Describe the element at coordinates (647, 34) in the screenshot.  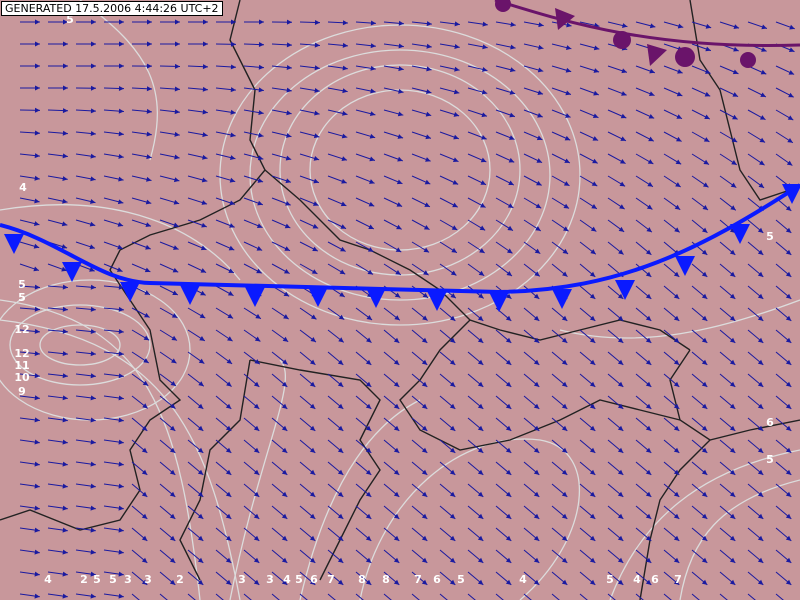
I see `occluded-front` at that location.